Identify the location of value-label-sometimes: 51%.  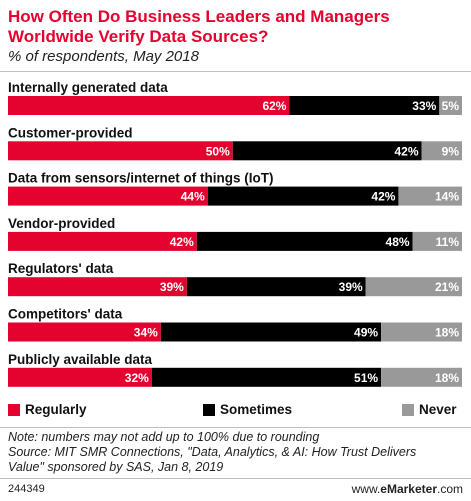
(366, 378).